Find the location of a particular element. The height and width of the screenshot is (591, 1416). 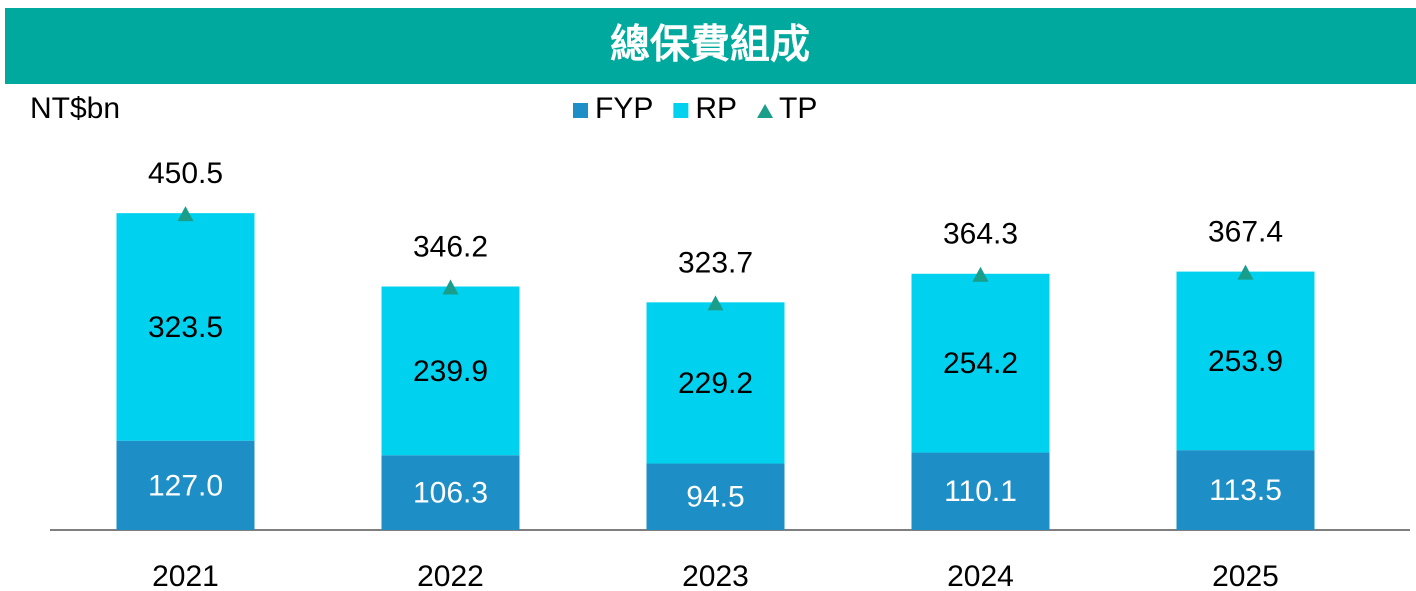

segment-label: 239.9 is located at coordinates (450, 371).